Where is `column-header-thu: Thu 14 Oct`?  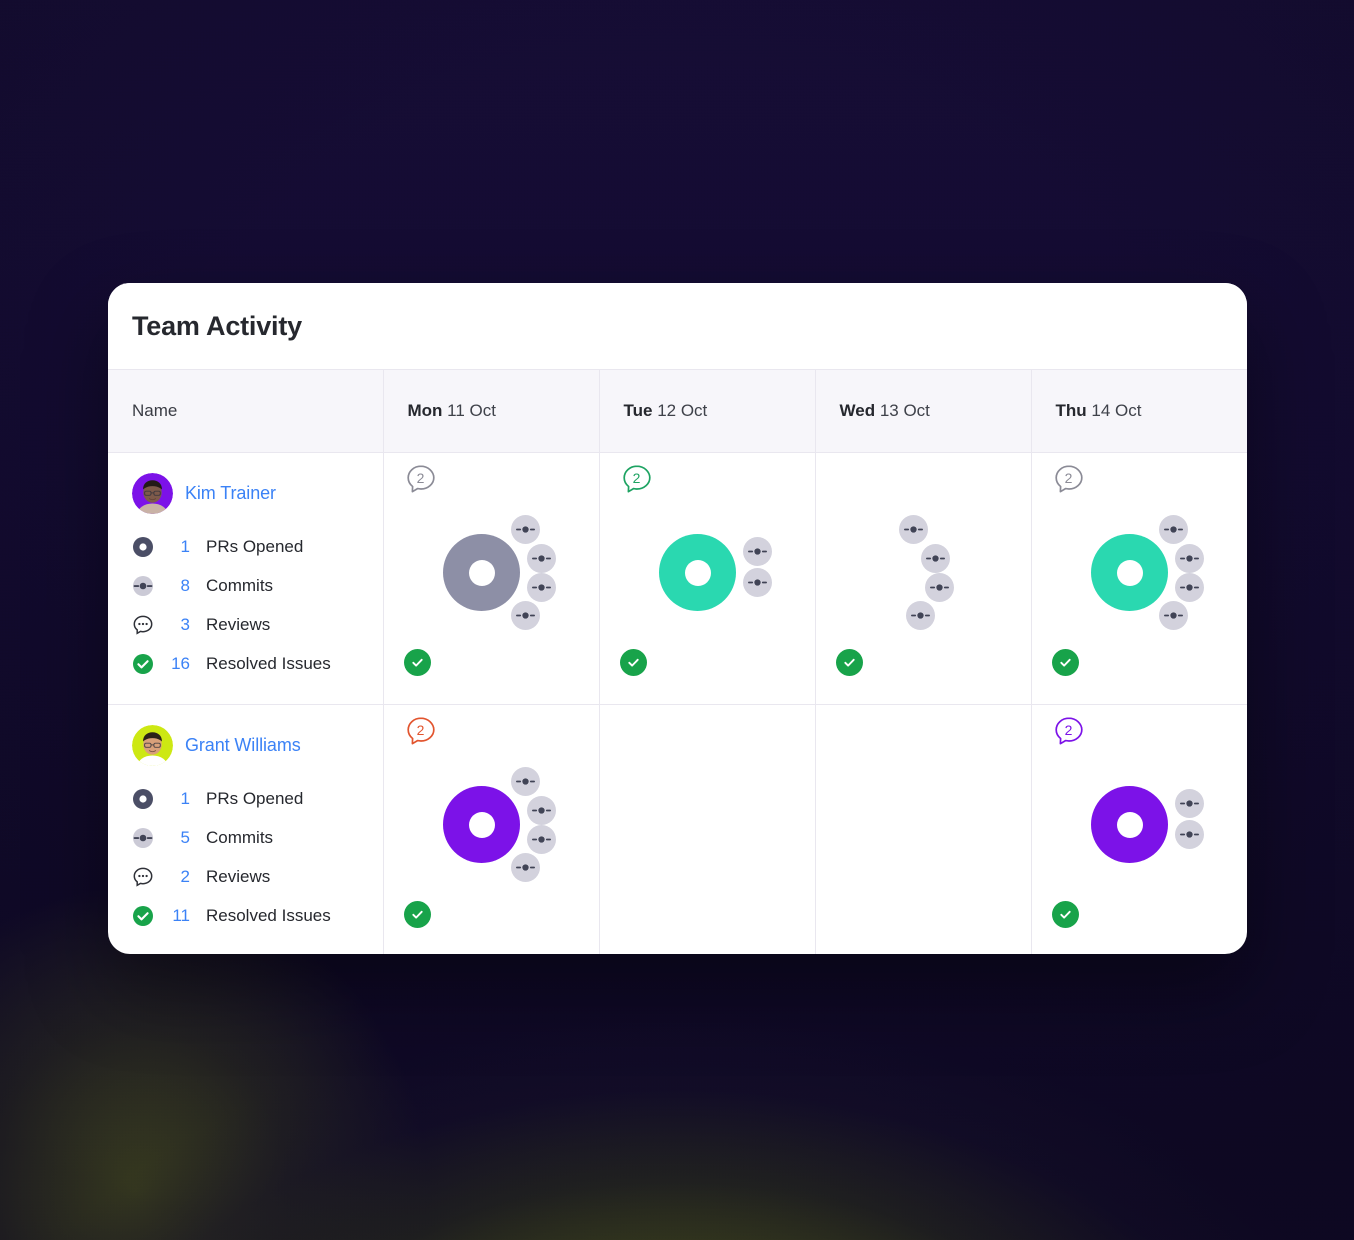 column-header-thu: Thu 14 Oct is located at coordinates (1139, 411).